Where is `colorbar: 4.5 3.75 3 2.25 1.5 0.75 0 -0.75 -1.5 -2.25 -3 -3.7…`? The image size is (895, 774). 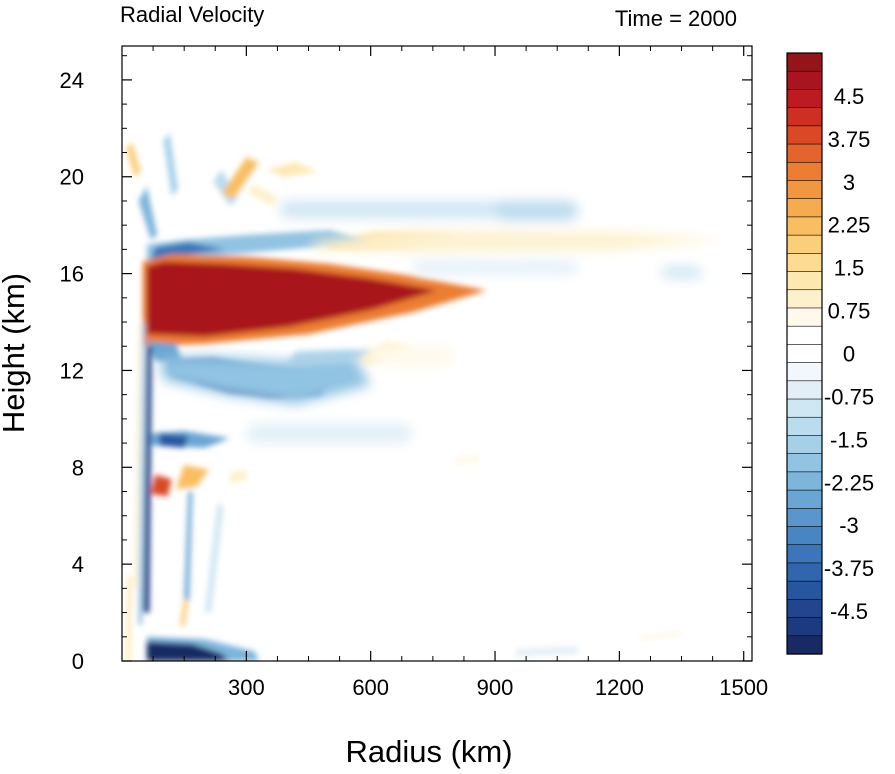 colorbar: 4.5 3.75 3 2.25 1.5 0.75 0 -0.75 -1.5 -2.25 -3 -3.7… is located at coordinates (830, 353).